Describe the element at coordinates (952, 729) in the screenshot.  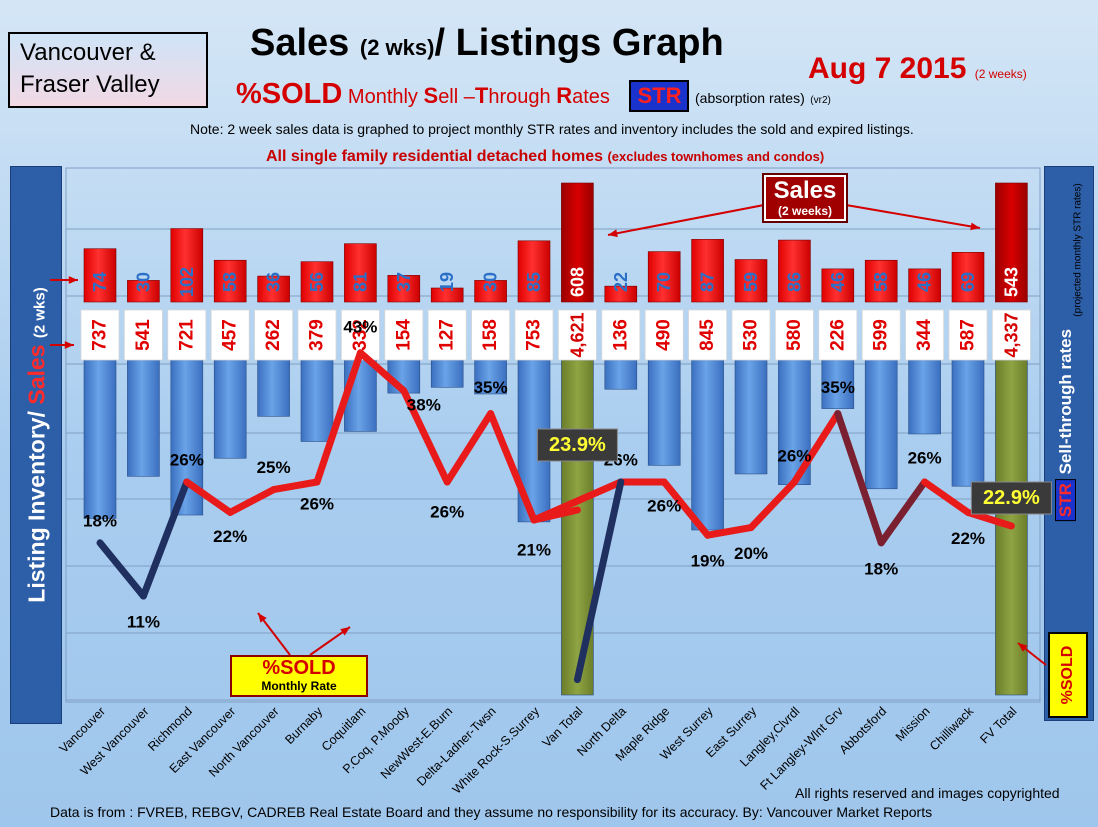
I see `category-label: Chilliwack` at that location.